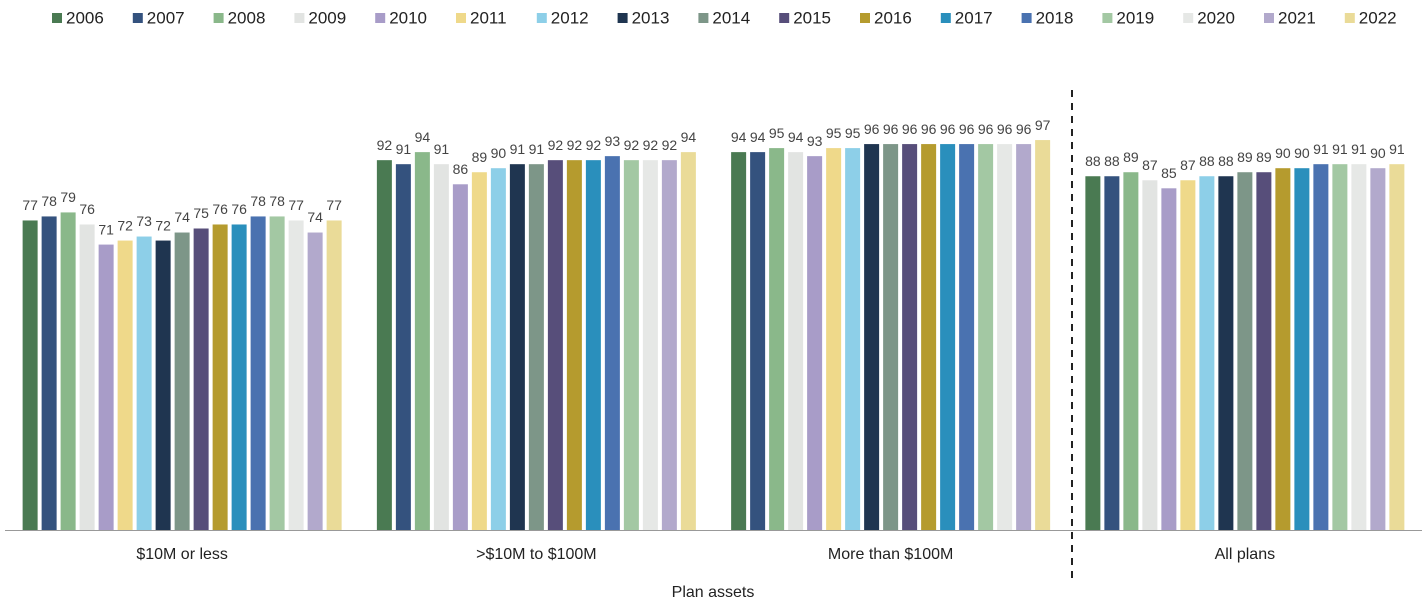 This screenshot has height=607, width=1427. I want to click on legend-label: 2015, so click(812, 17).